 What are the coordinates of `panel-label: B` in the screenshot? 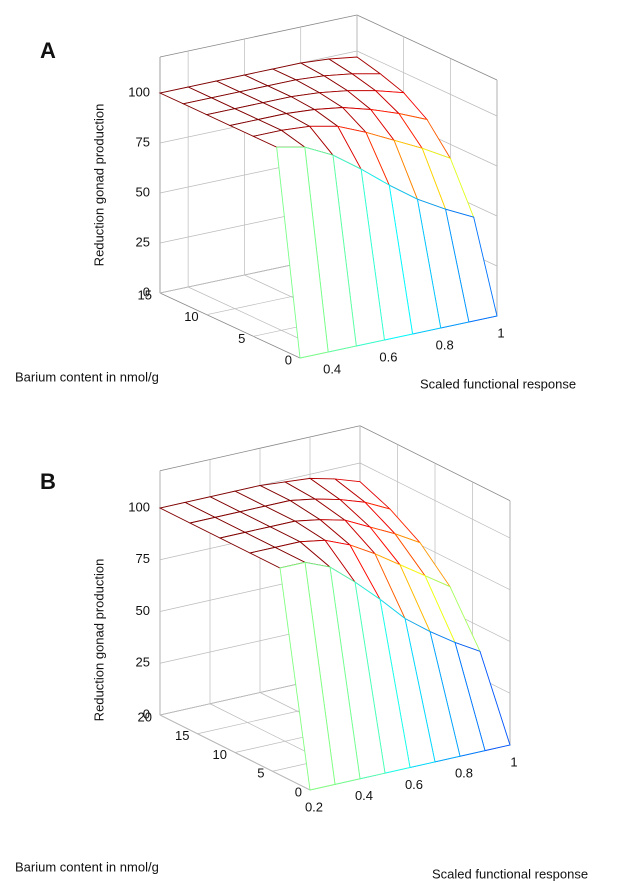 It's located at (48, 481).